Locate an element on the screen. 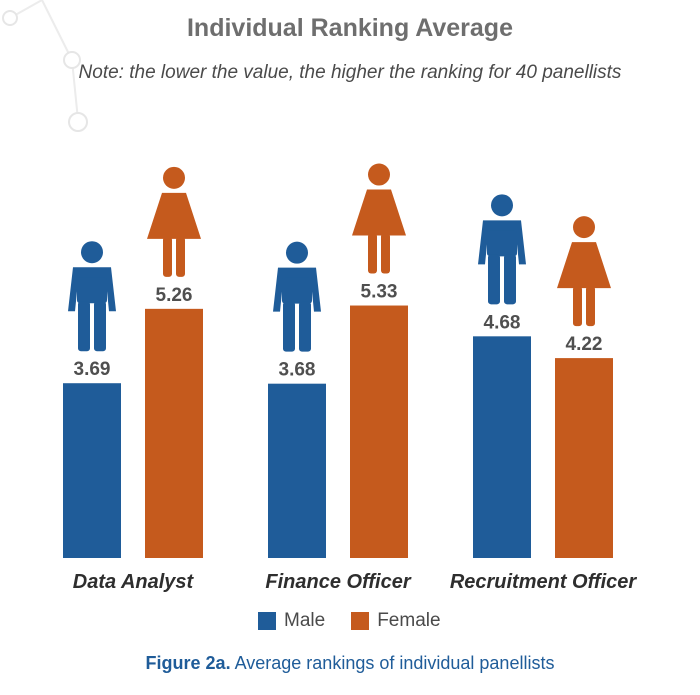 Image resolution: width=700 pixels, height=695 pixels. legend: Male Female is located at coordinates (362, 621).